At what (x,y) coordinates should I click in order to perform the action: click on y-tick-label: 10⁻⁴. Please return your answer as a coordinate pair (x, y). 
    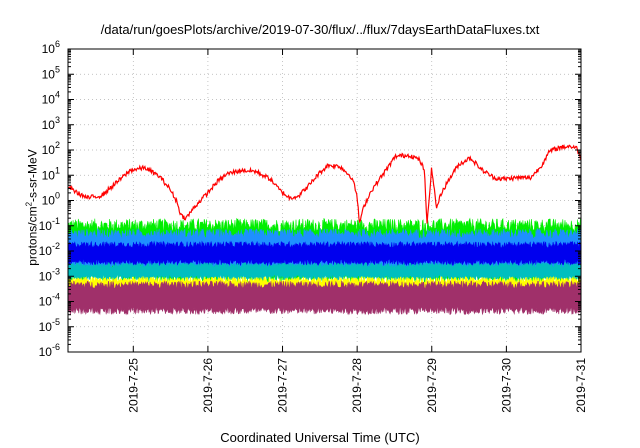
    Looking at the image, I should click on (49, 300).